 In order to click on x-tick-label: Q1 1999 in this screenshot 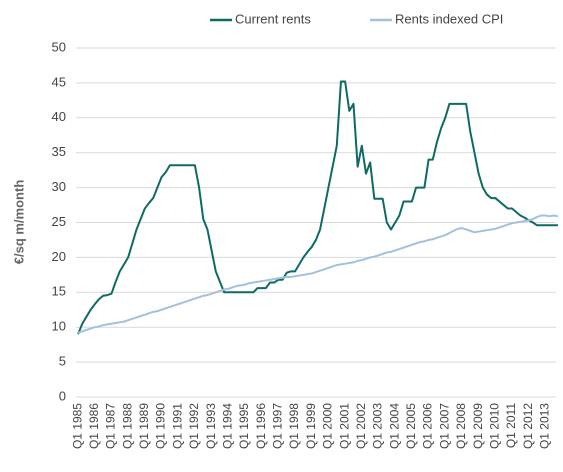, I will do `click(311, 426)`.